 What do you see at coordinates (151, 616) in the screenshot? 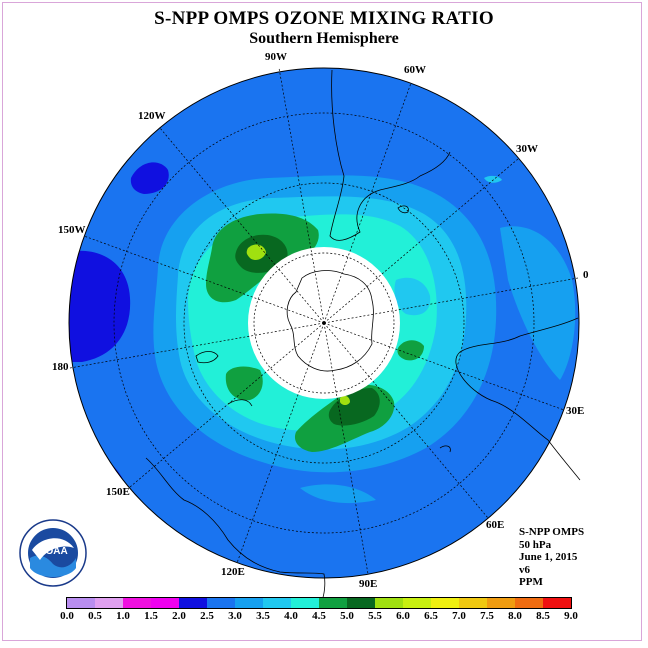
I see `colorbar-tick-label: 1.5` at bounding box center [151, 616].